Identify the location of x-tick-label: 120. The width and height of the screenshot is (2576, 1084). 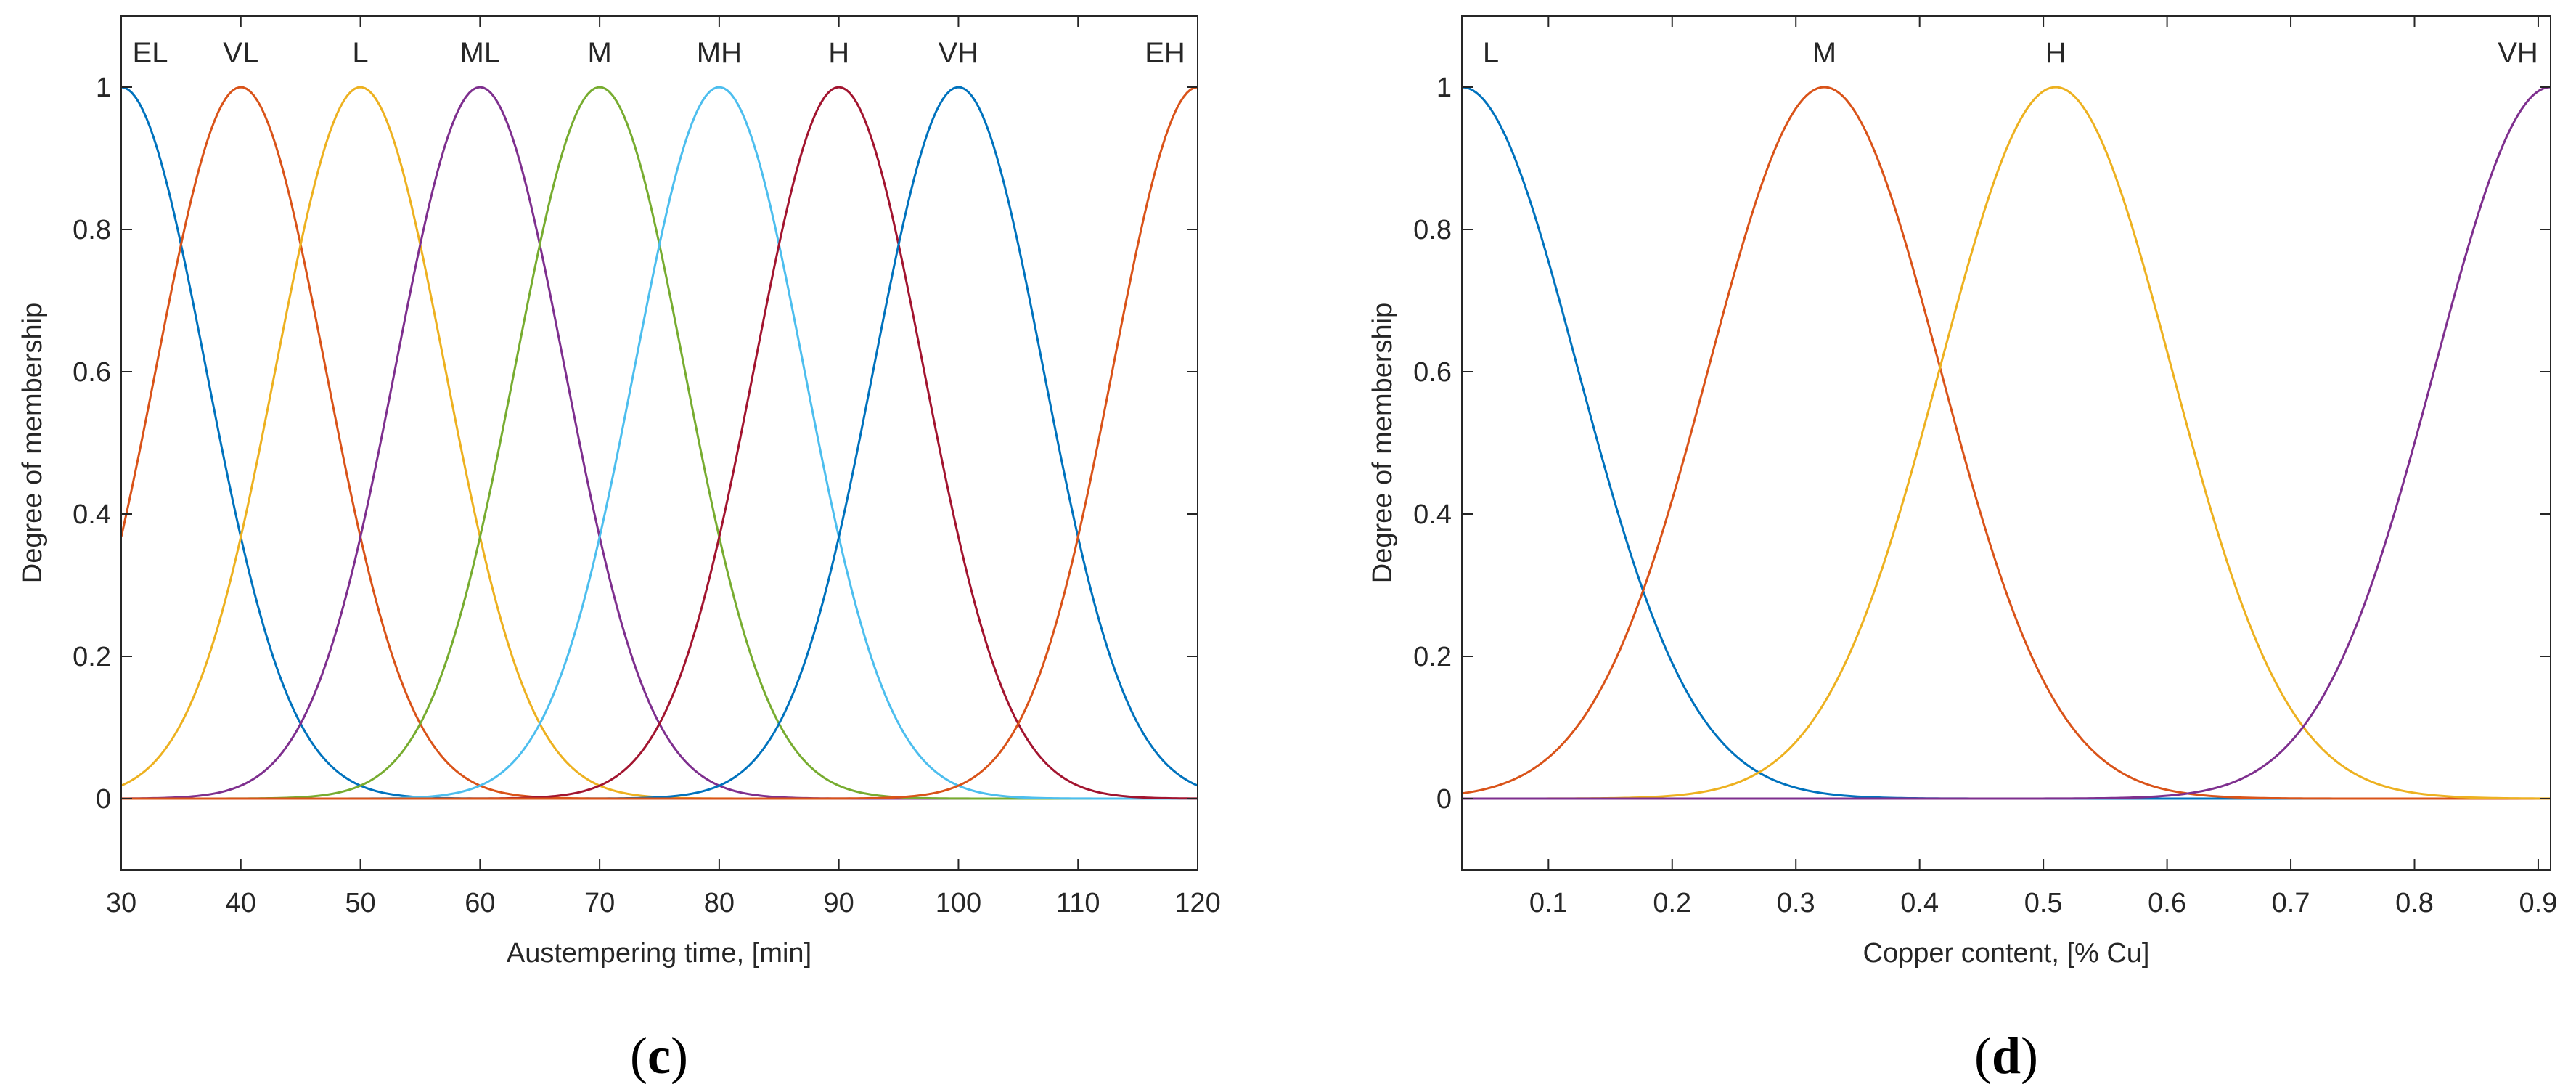
(1197, 903).